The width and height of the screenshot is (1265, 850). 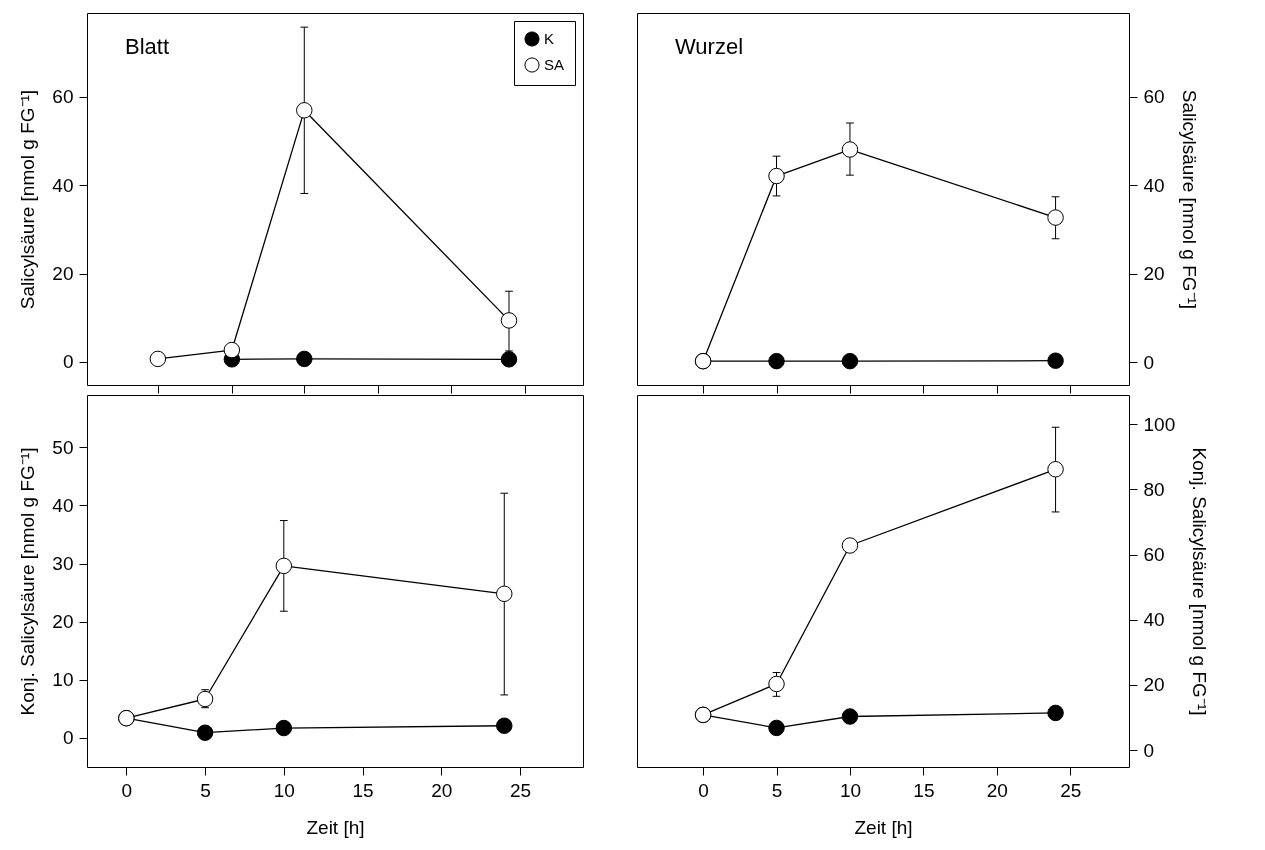 What do you see at coordinates (549, 38) in the screenshot?
I see `legend-label: K` at bounding box center [549, 38].